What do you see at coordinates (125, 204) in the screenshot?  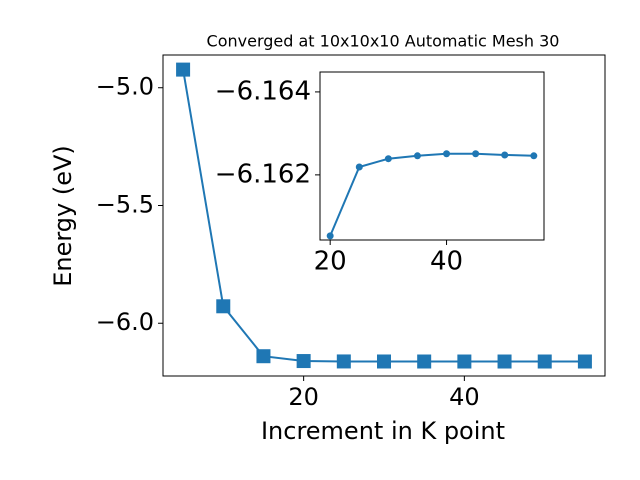 I see `y-tick-label: −5.5` at bounding box center [125, 204].